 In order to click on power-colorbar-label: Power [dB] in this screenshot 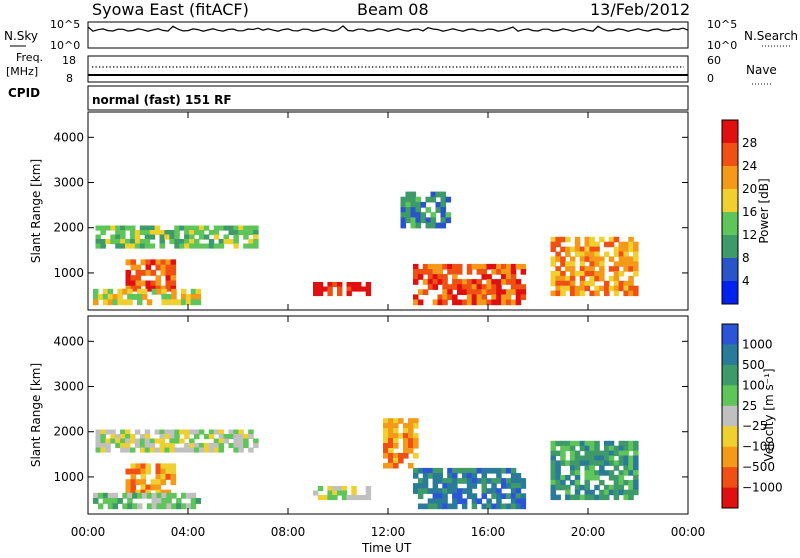, I will do `click(764, 210)`.